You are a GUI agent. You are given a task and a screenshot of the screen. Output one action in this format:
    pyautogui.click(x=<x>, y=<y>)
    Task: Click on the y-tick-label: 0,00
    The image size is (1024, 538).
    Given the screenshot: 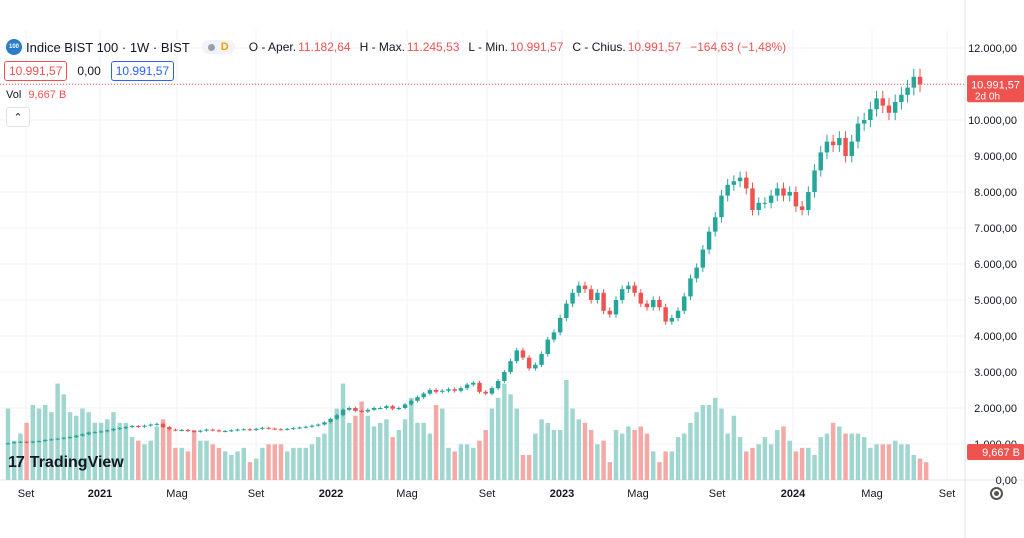 What is the action you would take?
    pyautogui.click(x=1006, y=481)
    